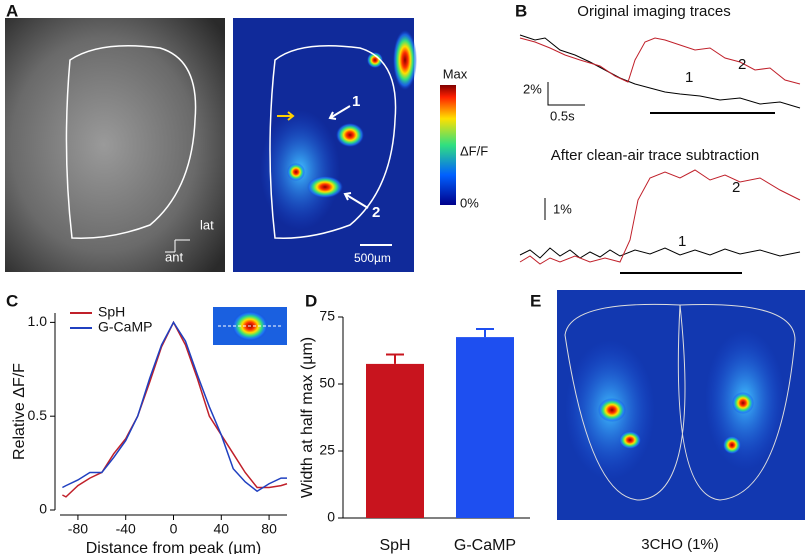  What do you see at coordinates (125, 327) in the screenshot?
I see `legend-label: G-CaMP` at bounding box center [125, 327].